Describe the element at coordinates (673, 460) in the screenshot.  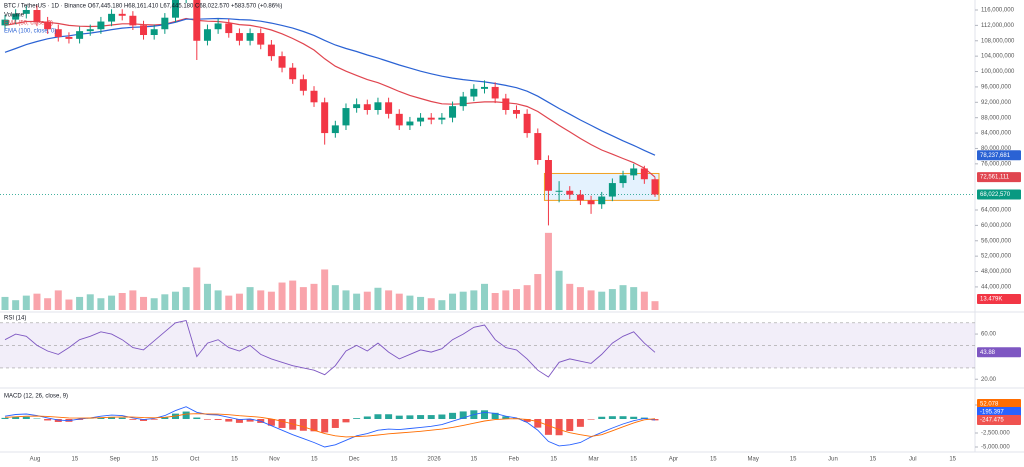
I see `x-tick-label: Apr` at that location.